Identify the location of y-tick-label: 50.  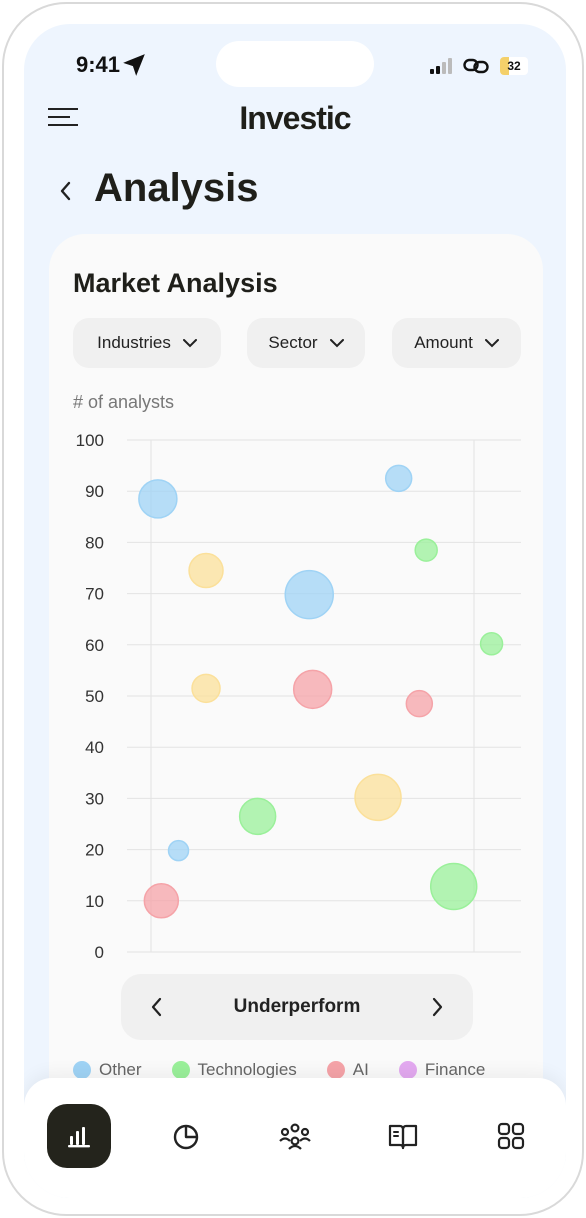
(94, 696).